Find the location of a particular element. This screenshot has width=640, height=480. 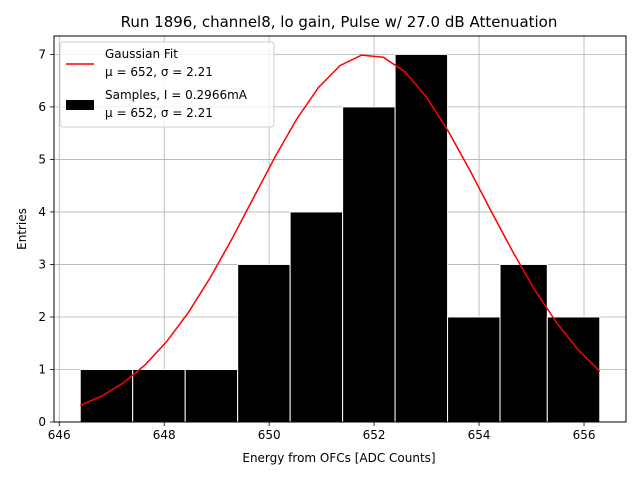

y-axis-label: Entries is located at coordinates (22, 229).